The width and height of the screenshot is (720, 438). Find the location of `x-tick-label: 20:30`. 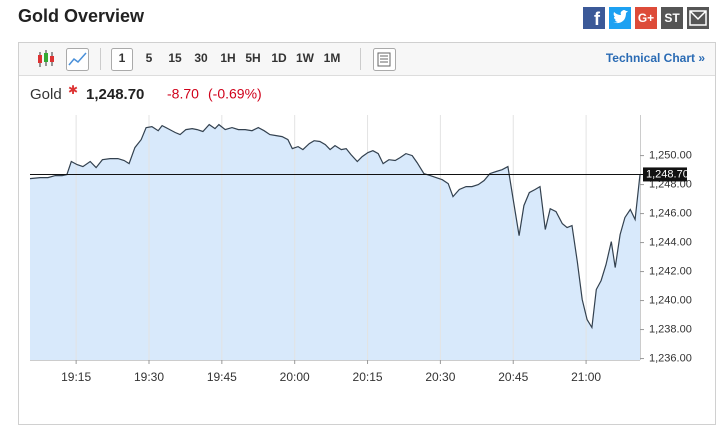

x-tick-label: 20:30 is located at coordinates (440, 377).